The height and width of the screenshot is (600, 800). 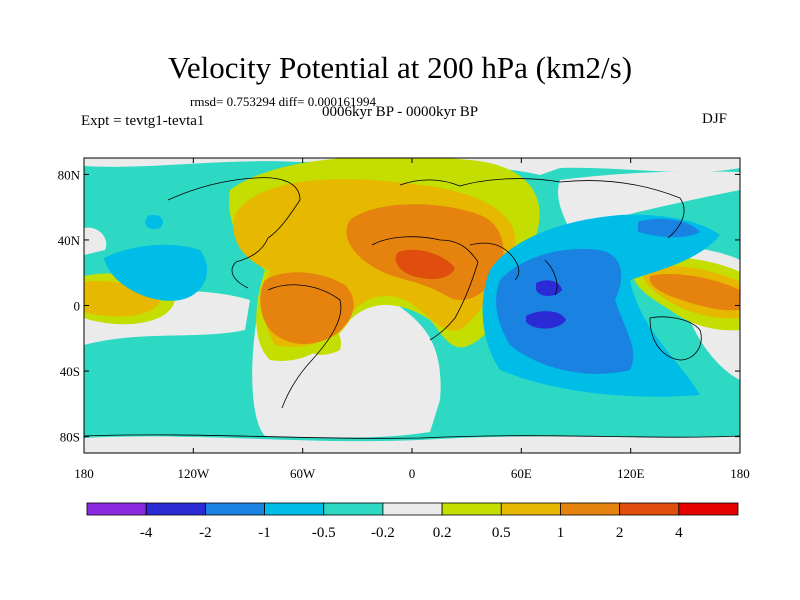 What do you see at coordinates (542, 208) in the screenshot?
I see `eurasia-coastline` at bounding box center [542, 208].